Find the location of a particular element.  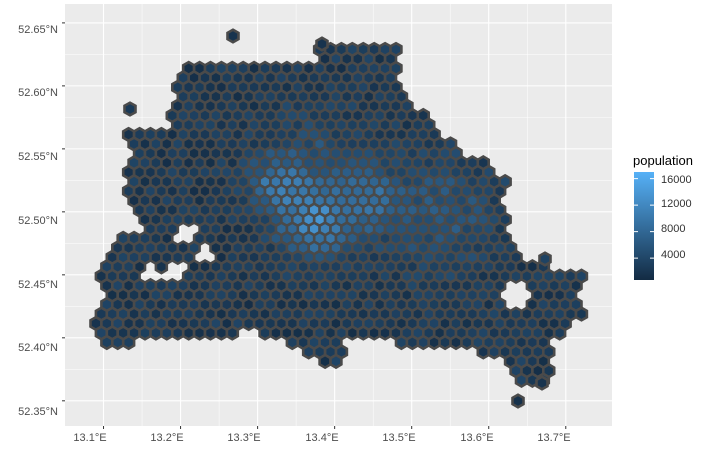

legend-colorbar is located at coordinates (644, 226).